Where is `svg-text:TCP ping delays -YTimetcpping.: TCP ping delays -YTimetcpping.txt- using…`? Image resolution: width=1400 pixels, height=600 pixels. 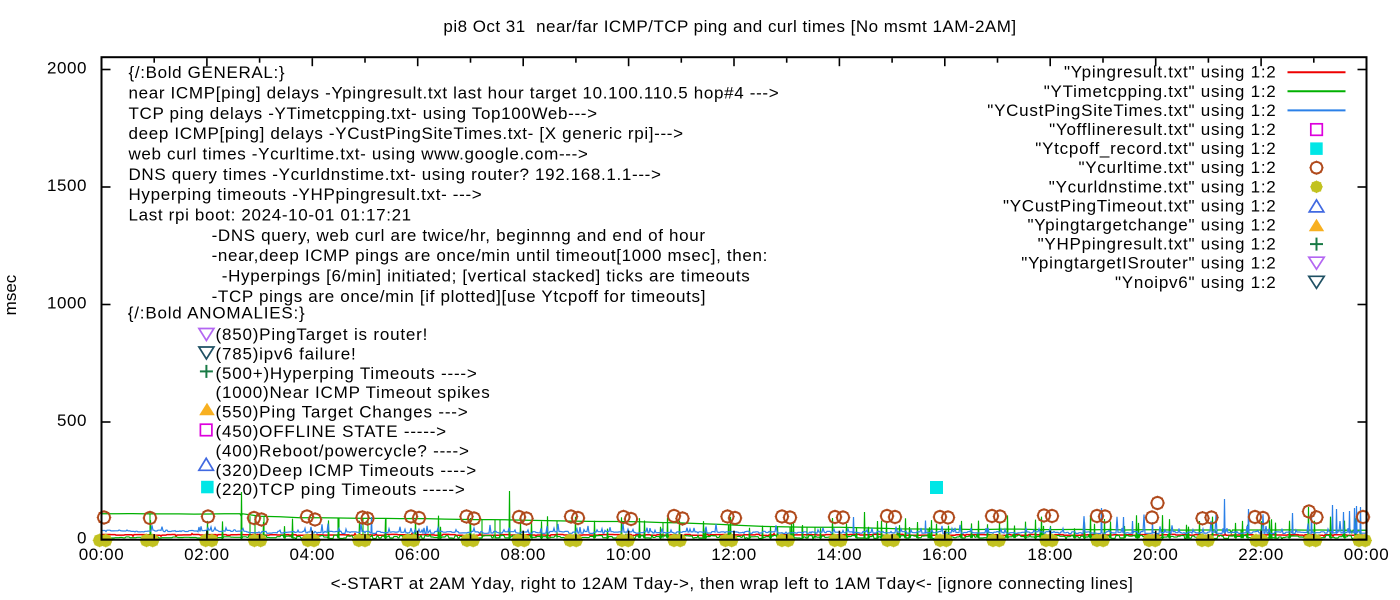
svg-text:TCP ping delays -YTimetcpping.: TCP ping delays -YTimetcpping.txt- using… is located at coordinates (363, 113).